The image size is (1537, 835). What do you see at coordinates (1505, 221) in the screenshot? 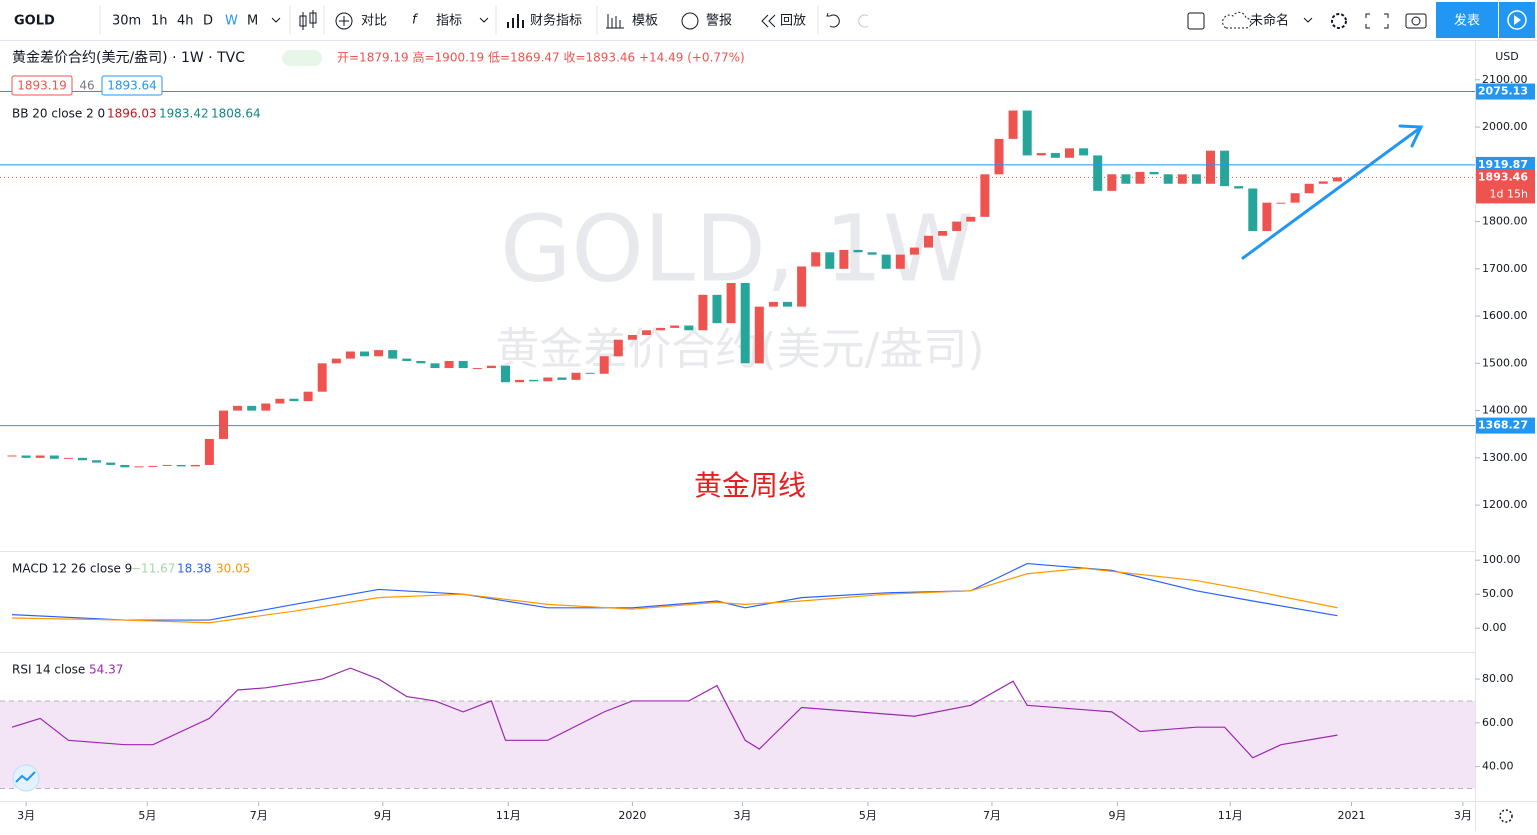
I see `y-tick-label: 1800.00` at bounding box center [1505, 221].